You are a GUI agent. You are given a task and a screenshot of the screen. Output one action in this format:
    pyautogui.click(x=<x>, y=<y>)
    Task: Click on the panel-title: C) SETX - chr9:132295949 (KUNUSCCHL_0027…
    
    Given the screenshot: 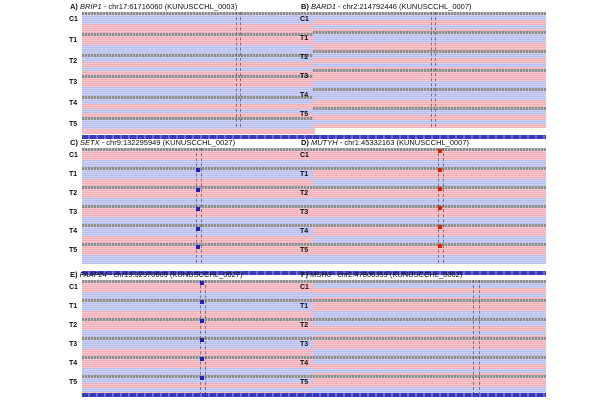 What is the action you would take?
    pyautogui.click(x=152, y=142)
    